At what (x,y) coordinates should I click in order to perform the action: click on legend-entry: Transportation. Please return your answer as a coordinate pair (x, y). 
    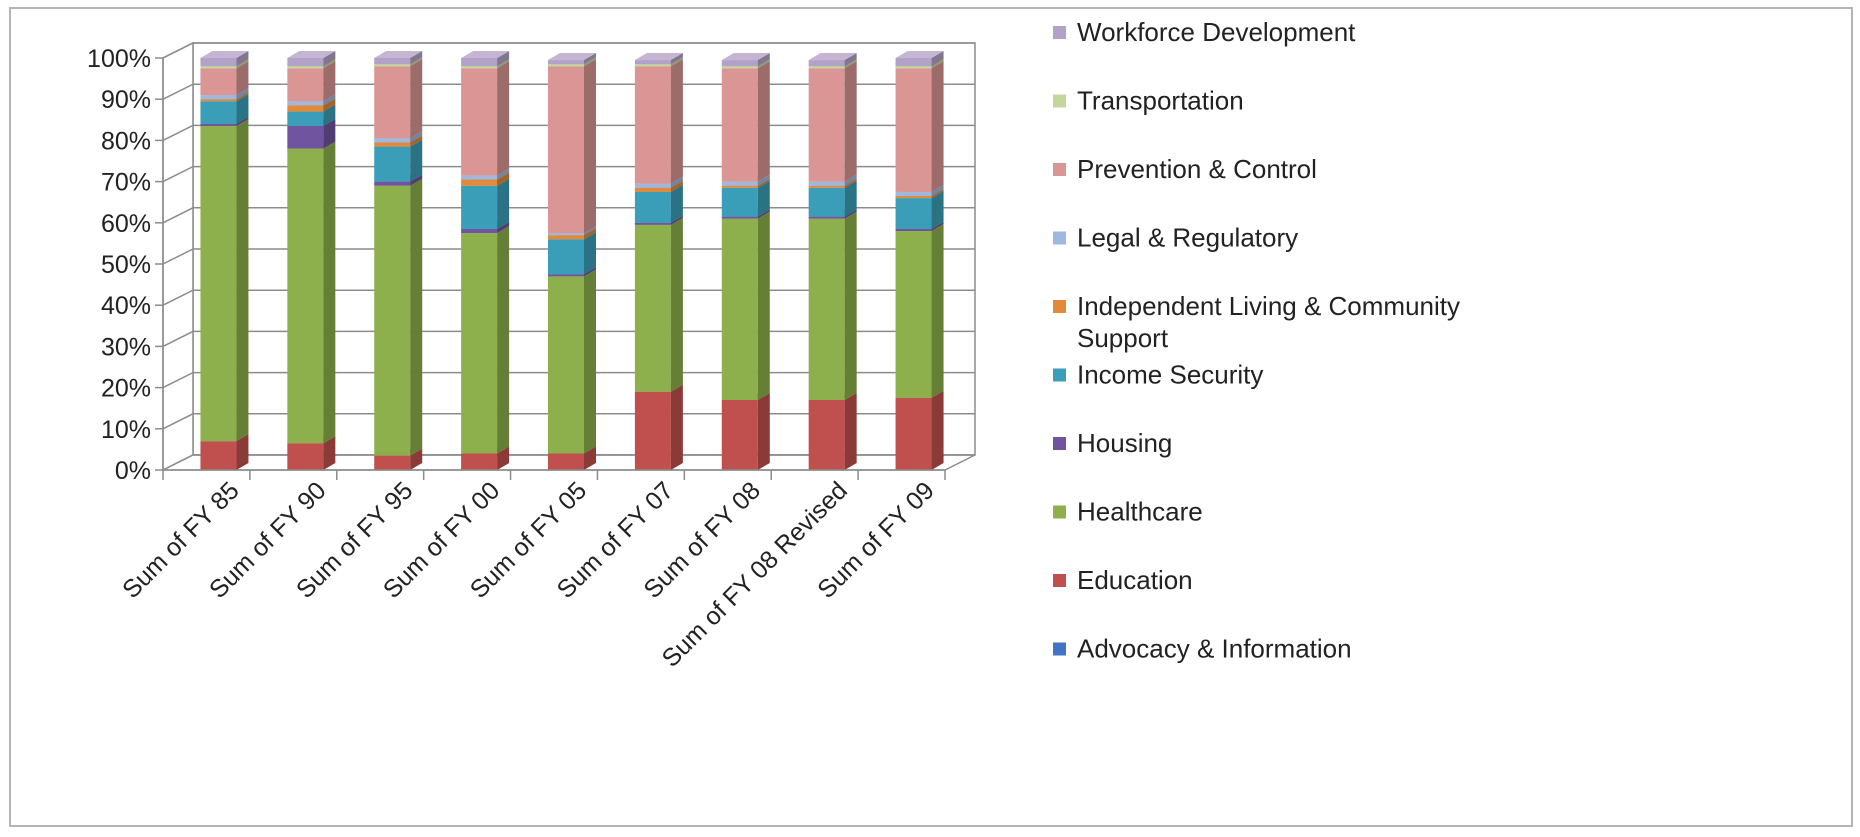
    Looking at the image, I should click on (1148, 101).